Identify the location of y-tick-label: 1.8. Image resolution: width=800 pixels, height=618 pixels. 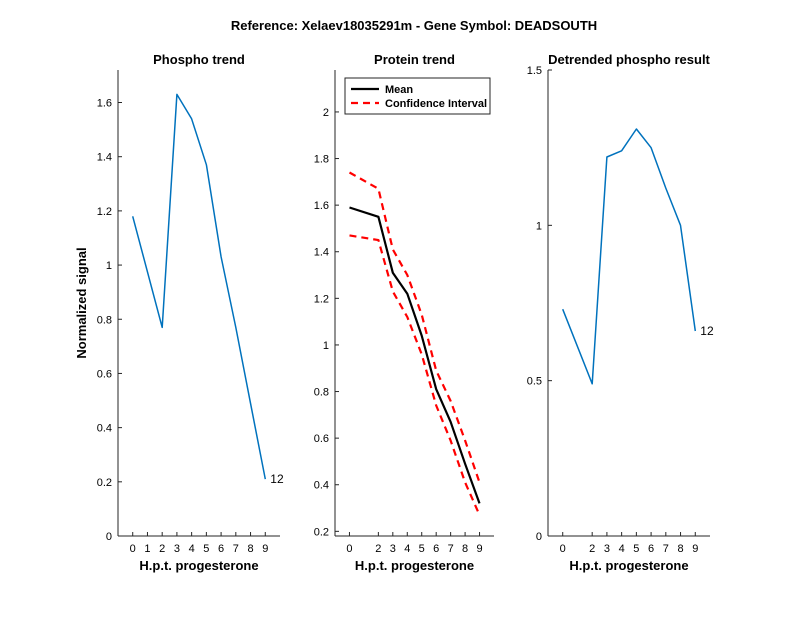
(321, 160).